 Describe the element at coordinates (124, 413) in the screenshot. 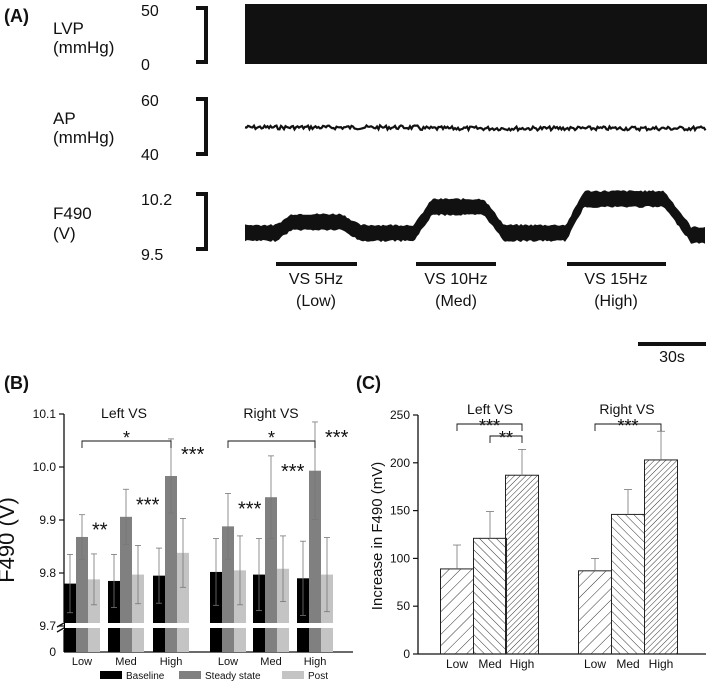

I see `panel-b-group-title-left: Left VS` at that location.